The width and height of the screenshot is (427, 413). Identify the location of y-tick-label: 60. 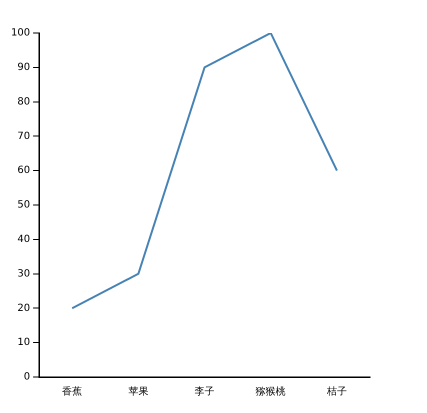
(23, 170).